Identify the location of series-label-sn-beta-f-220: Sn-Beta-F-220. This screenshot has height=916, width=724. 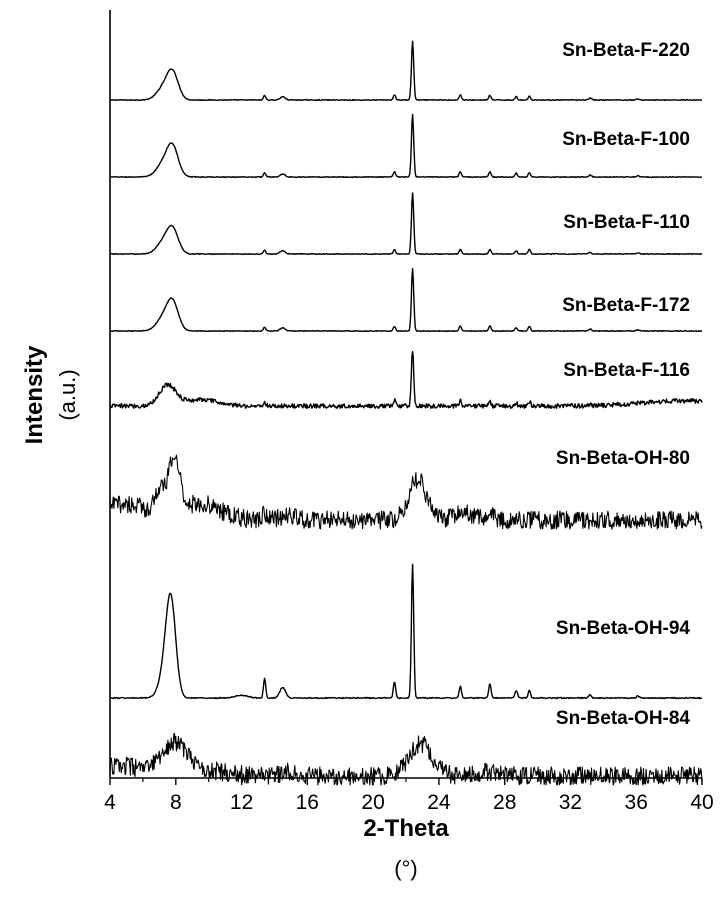
(626, 50).